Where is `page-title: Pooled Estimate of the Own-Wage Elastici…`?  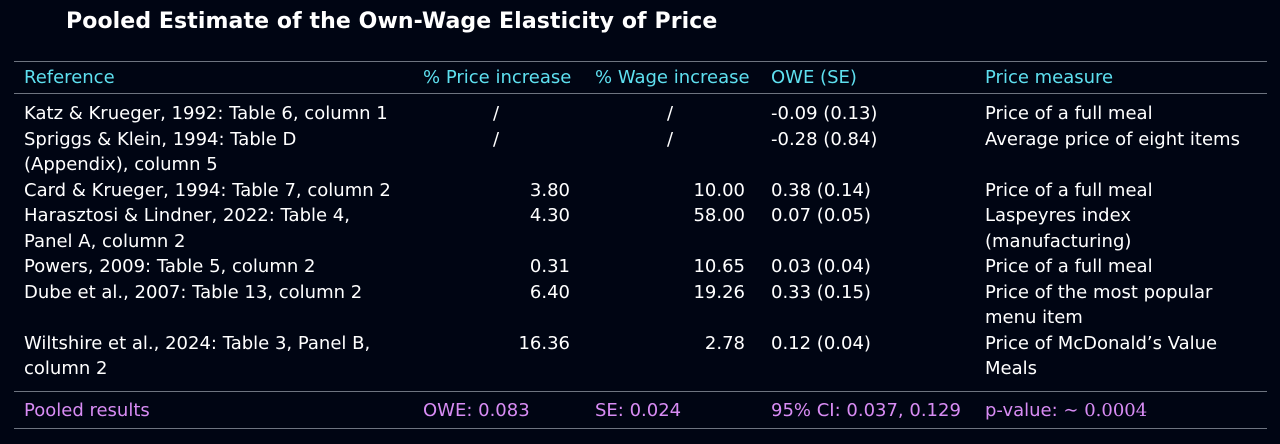
page-title: Pooled Estimate of the Own-Wage Elastici… is located at coordinates (392, 21).